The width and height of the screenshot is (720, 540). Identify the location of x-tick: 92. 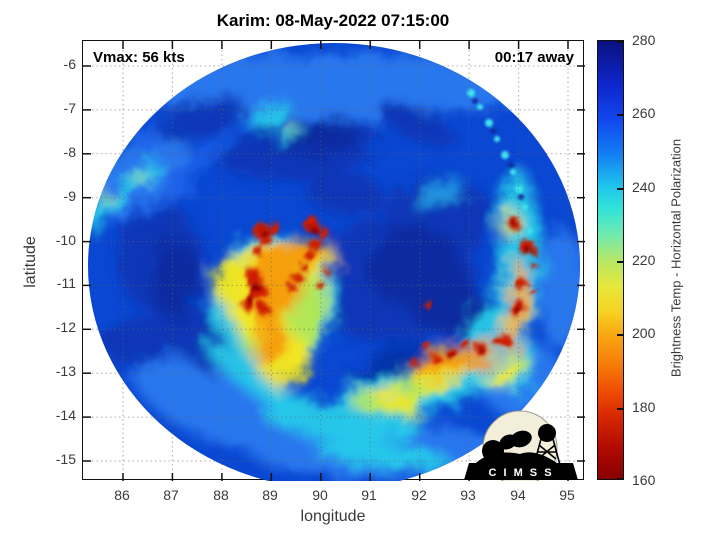
(419, 495).